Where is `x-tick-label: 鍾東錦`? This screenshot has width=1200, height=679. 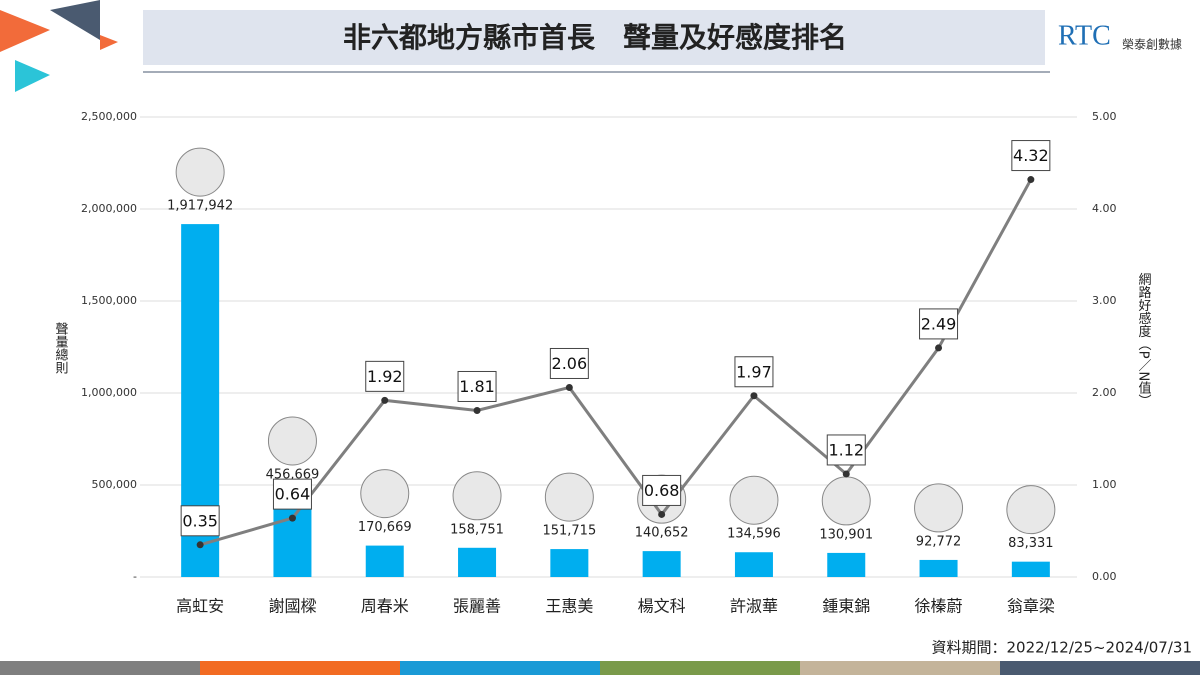 x-tick-label: 鍾東錦 is located at coordinates (846, 606).